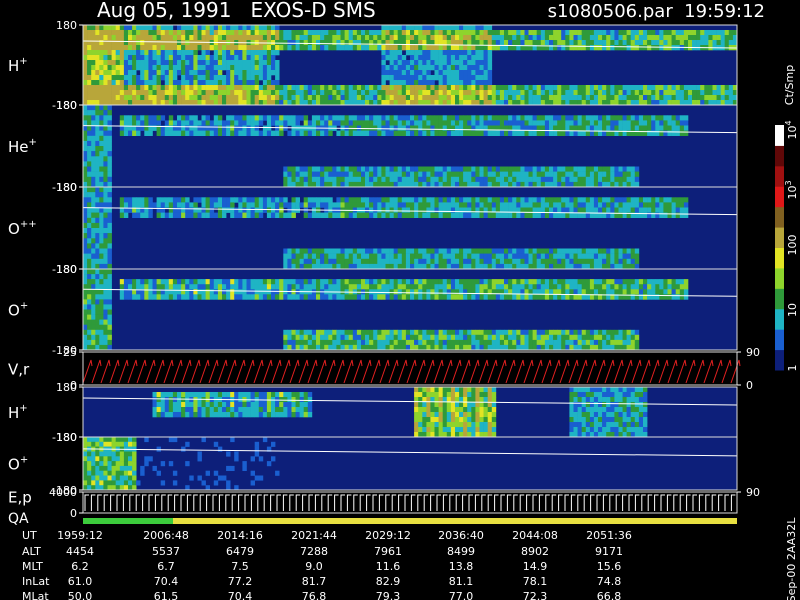  I want to click on y2-tick-label: 90, so click(753, 352).